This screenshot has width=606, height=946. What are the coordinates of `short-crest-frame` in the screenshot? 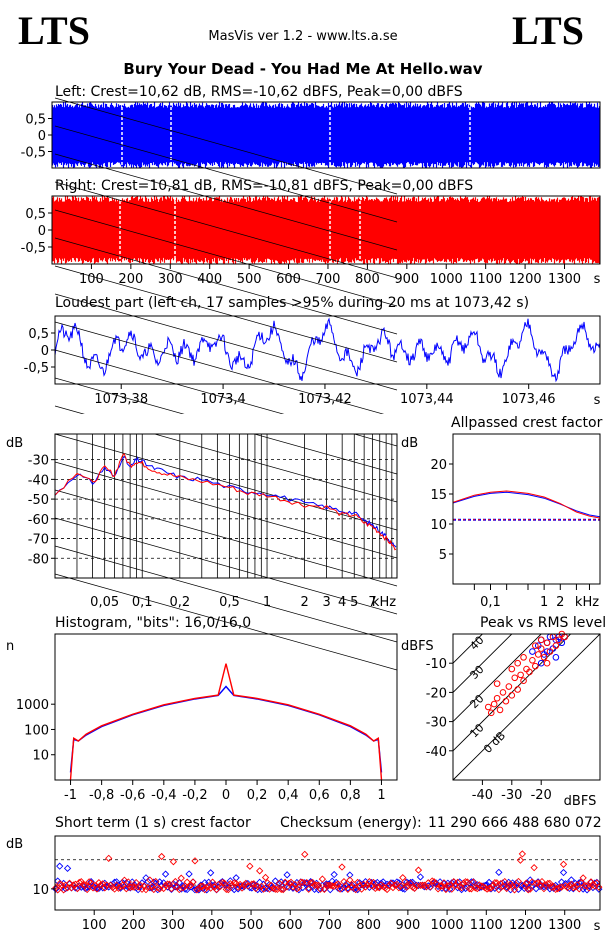 It's located at (327, 873).